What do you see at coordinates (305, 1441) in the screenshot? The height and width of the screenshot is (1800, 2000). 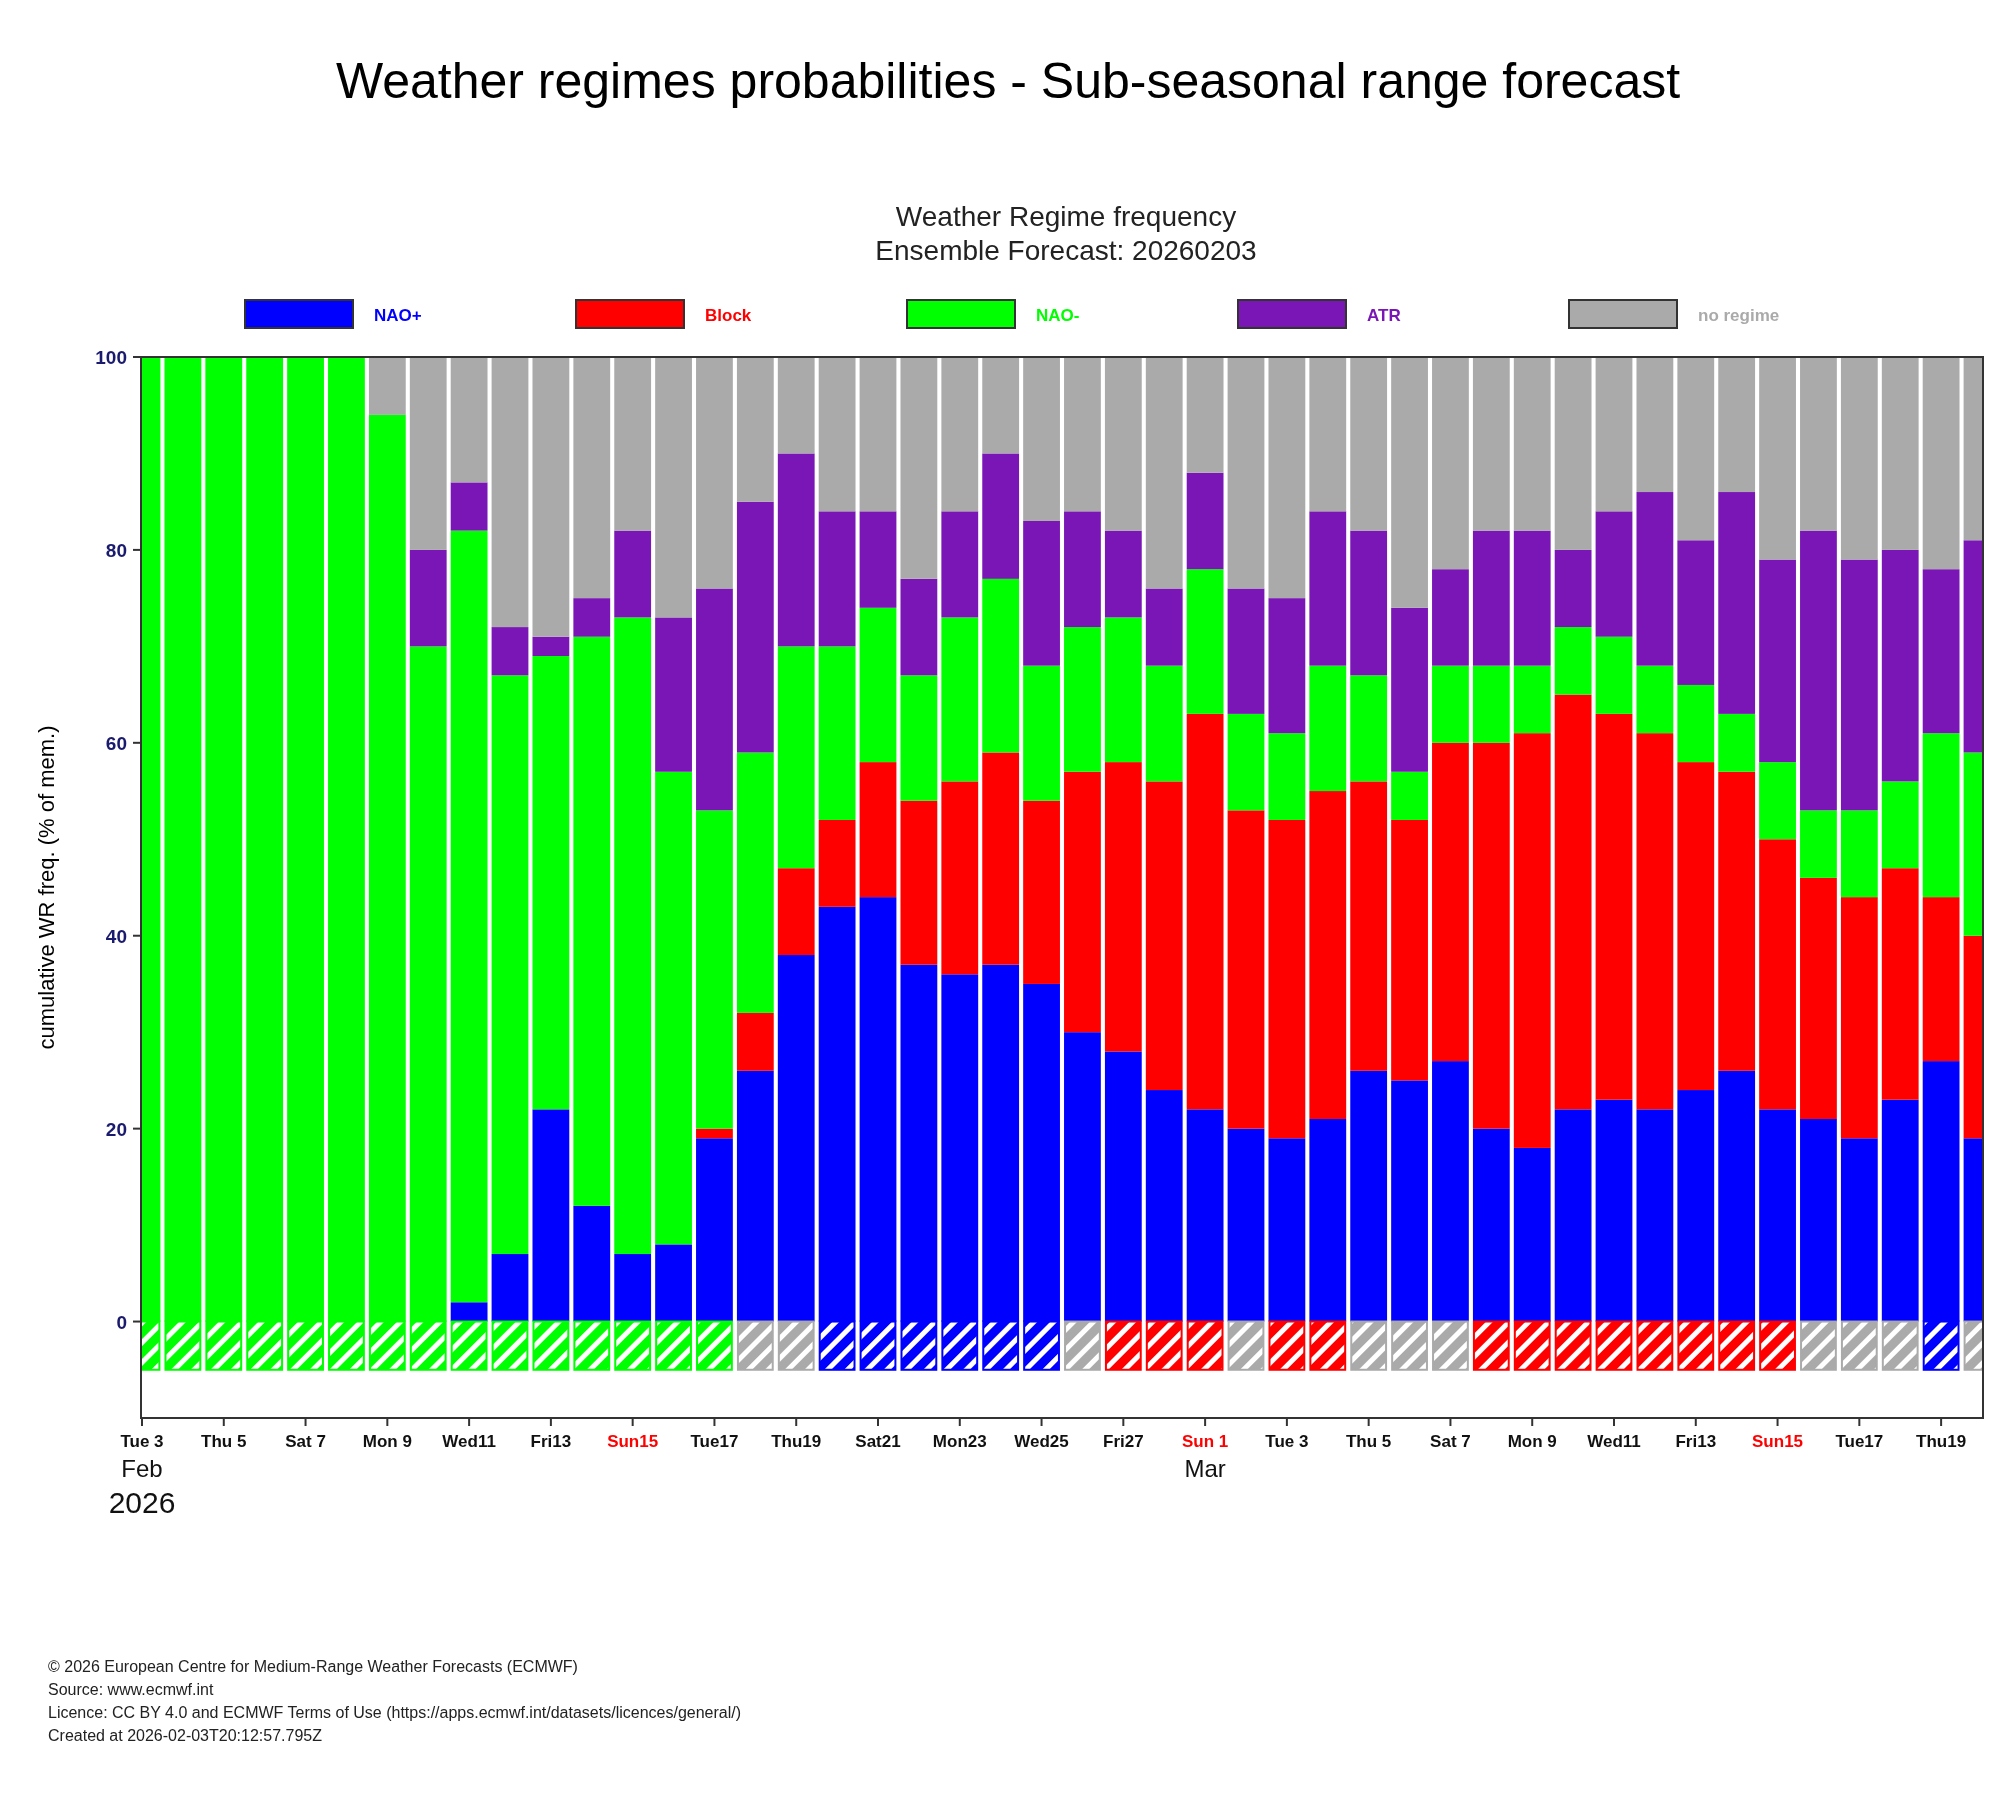 I see `x-tick-label: Sat 7` at bounding box center [305, 1441].